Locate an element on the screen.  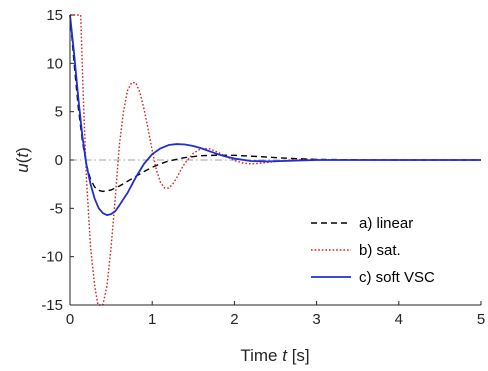
legend-label-2: b) sat. is located at coordinates (380, 250).